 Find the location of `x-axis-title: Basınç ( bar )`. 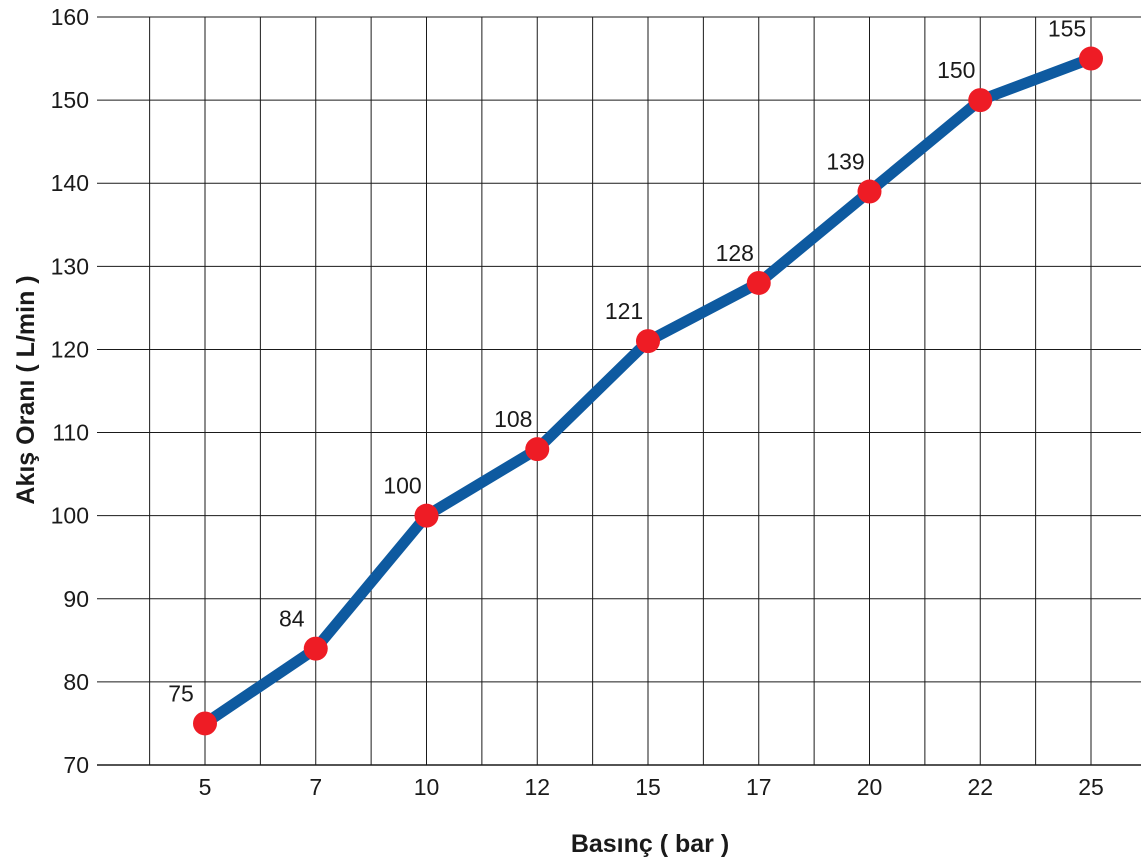

x-axis-title: Basınç ( bar ) is located at coordinates (650, 844).